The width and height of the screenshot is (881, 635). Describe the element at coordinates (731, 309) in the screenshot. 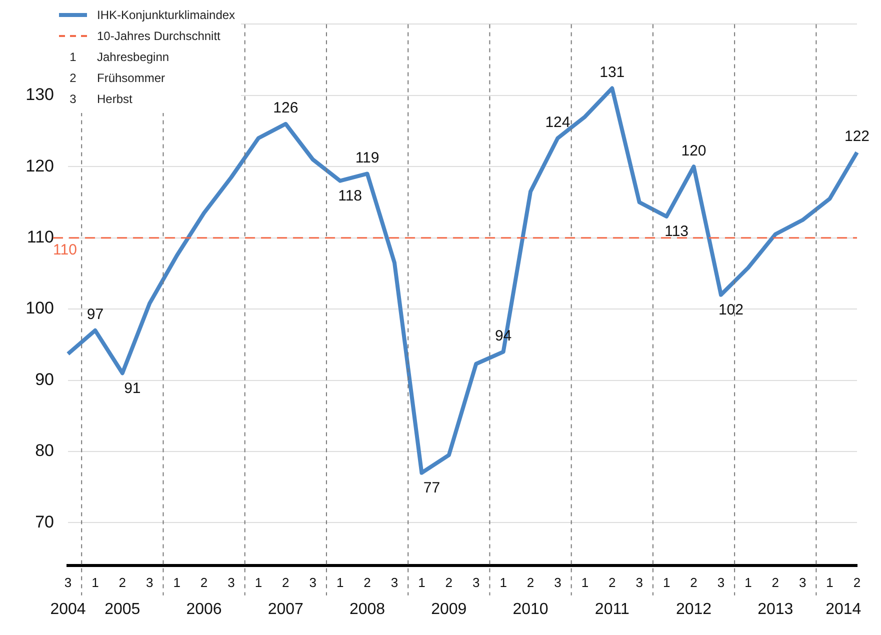

I see `data-label: 102` at that location.